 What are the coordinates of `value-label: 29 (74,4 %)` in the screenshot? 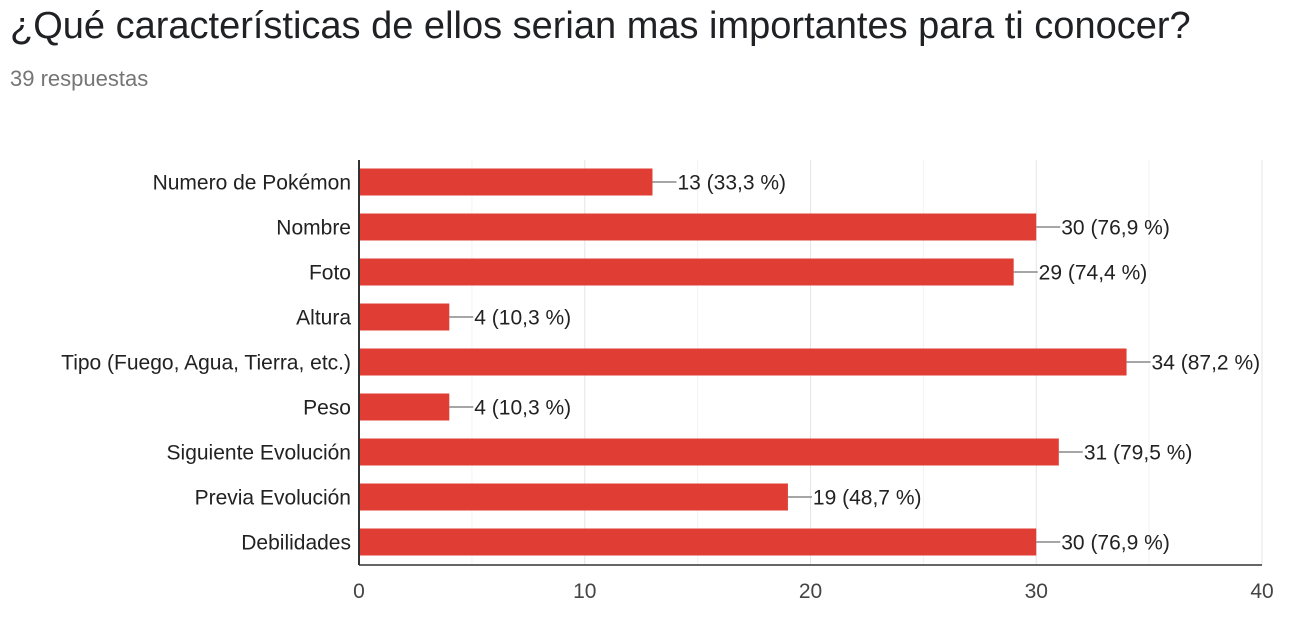 It's located at (1093, 273).